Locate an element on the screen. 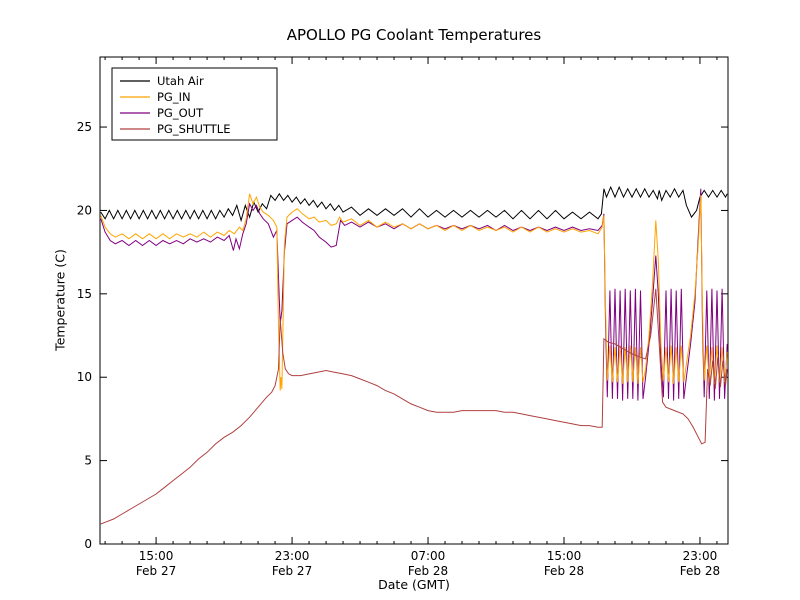  x-axis-label: Date (GMT) is located at coordinates (414, 584).